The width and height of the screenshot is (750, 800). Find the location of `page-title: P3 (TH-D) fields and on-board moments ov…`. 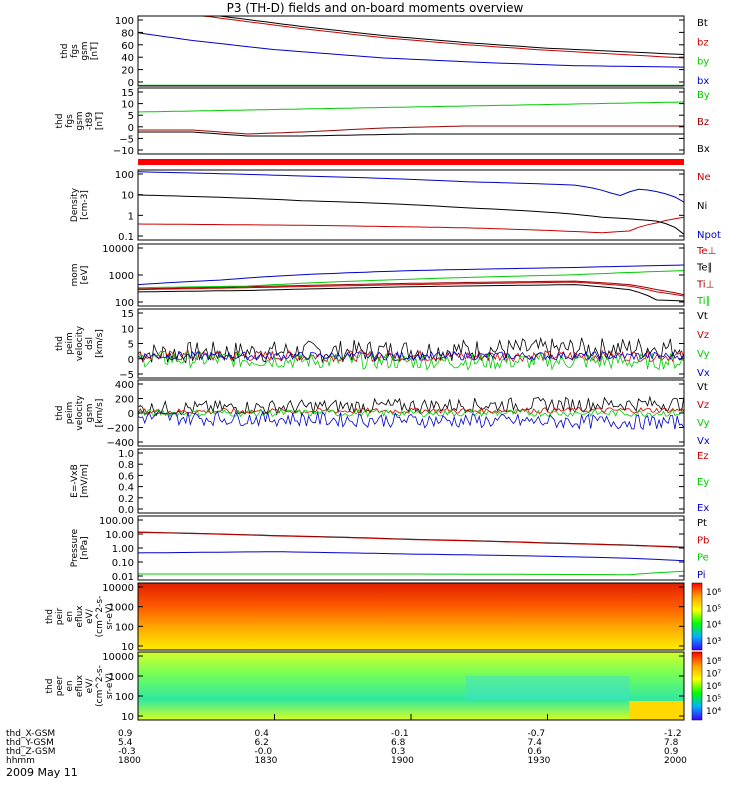

page-title: P3 (TH-D) fields and on-board moments ov… is located at coordinates (375, 8).